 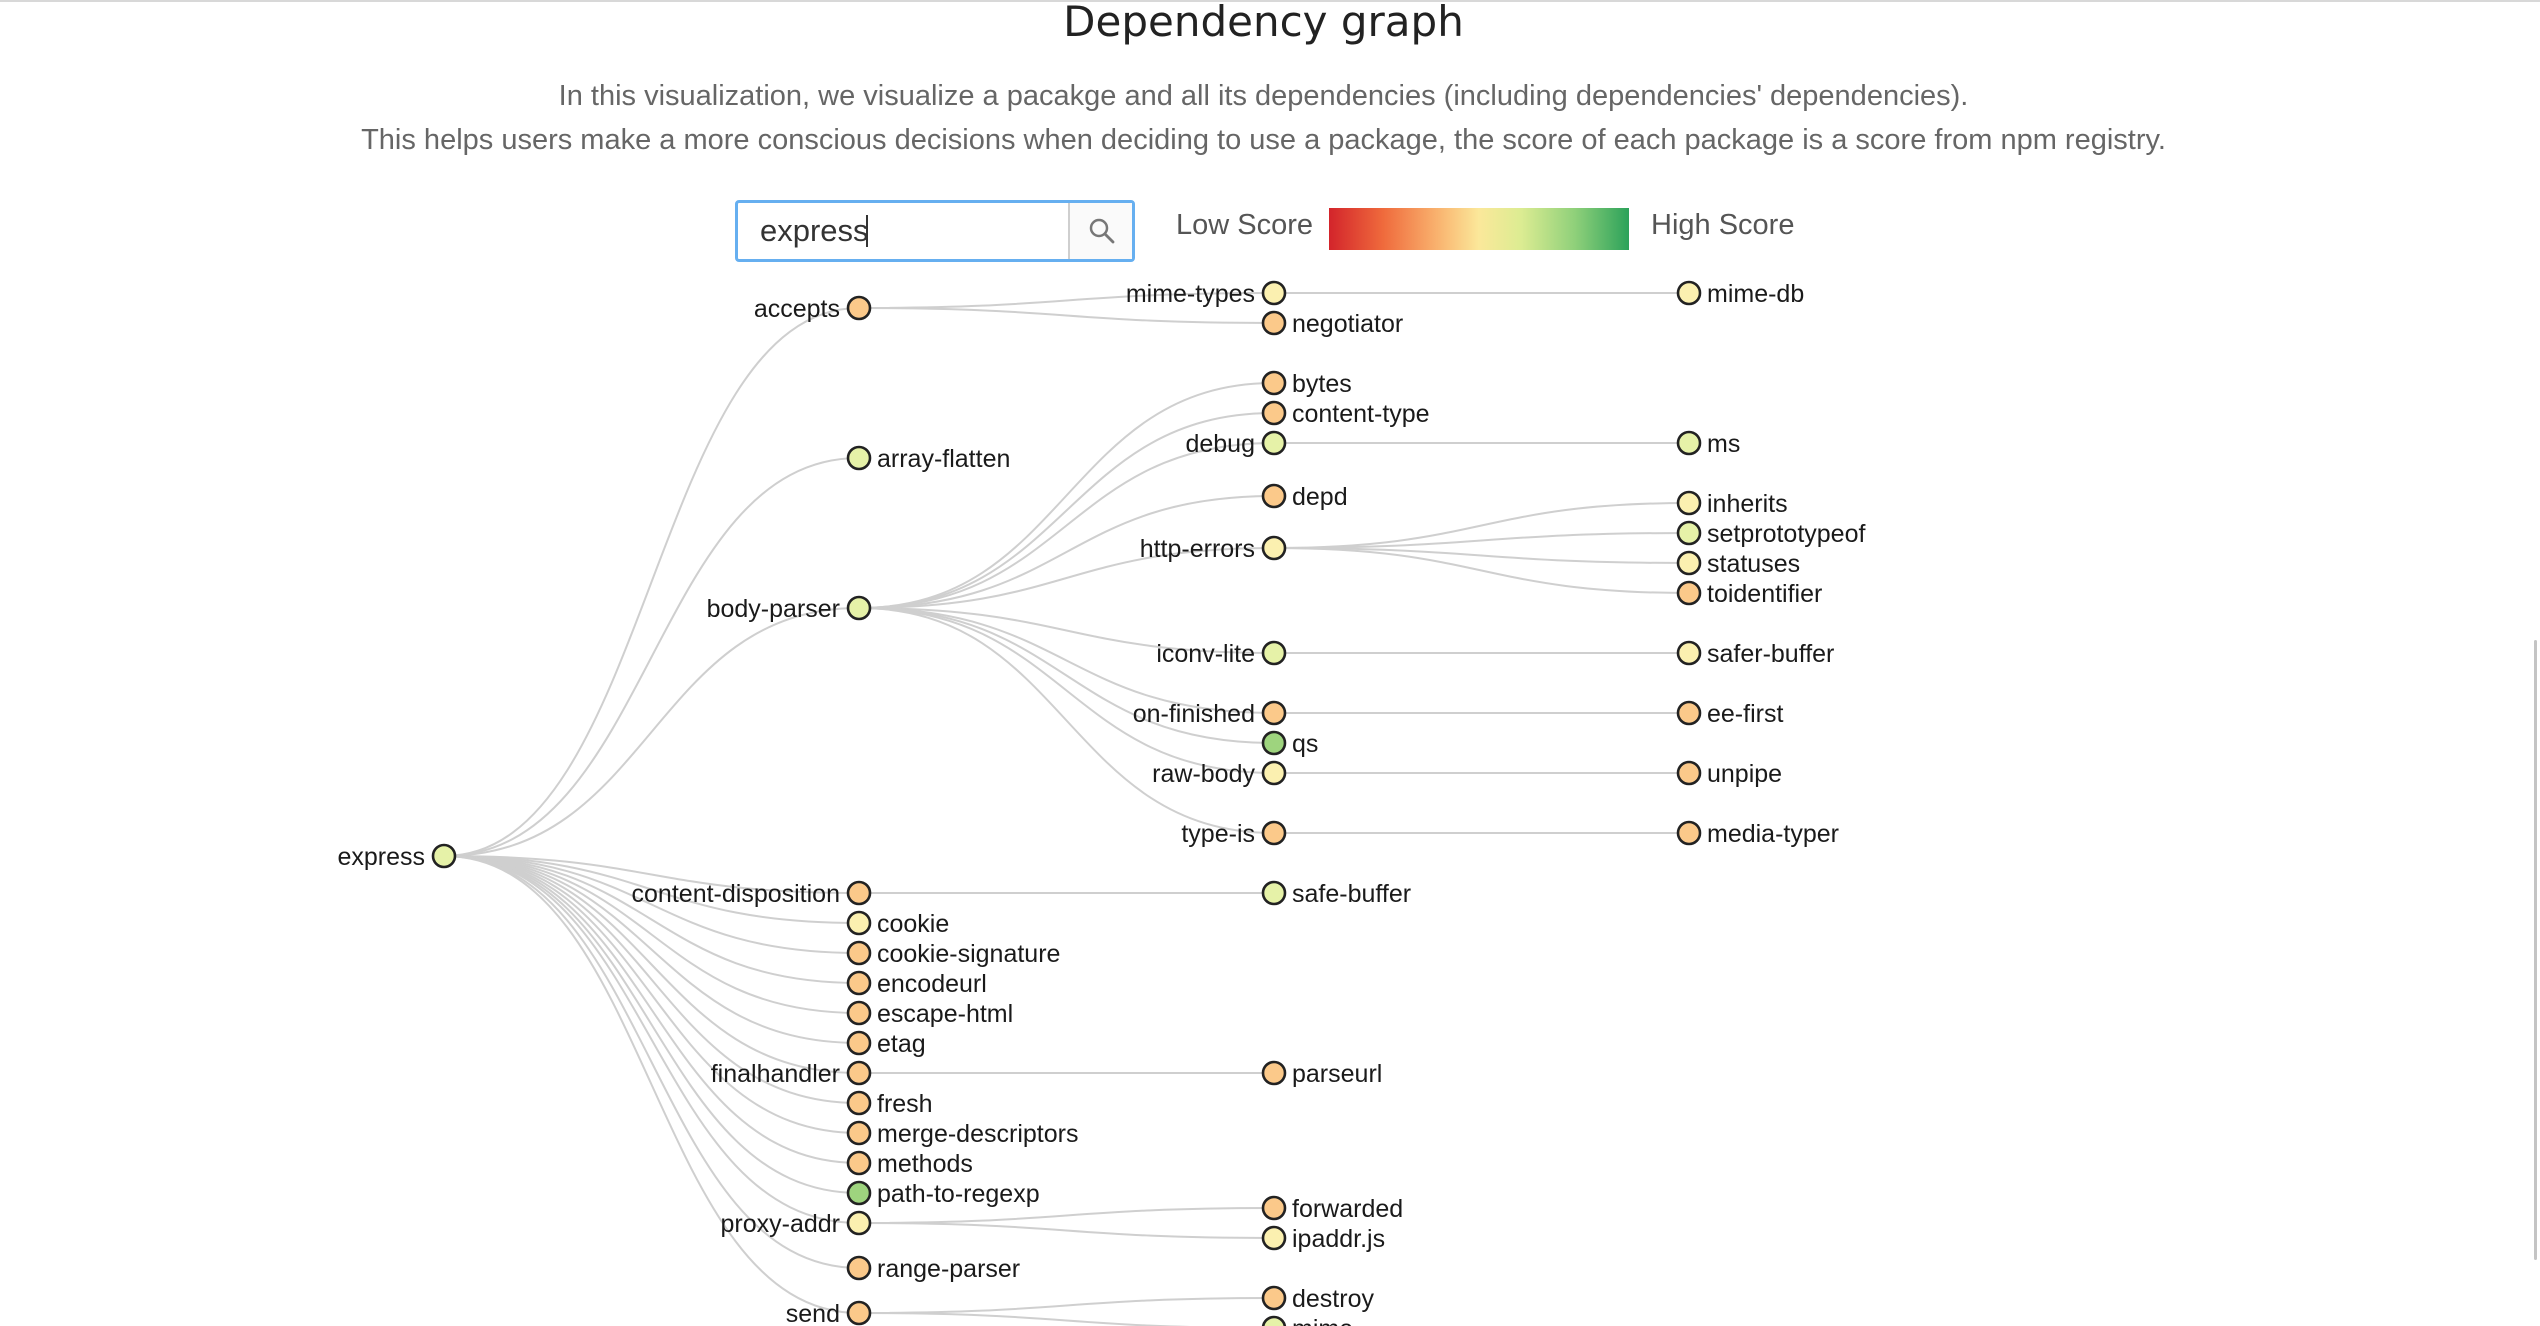 What do you see at coordinates (1321, 1074) in the screenshot?
I see `node-parseurl: parseurl` at bounding box center [1321, 1074].